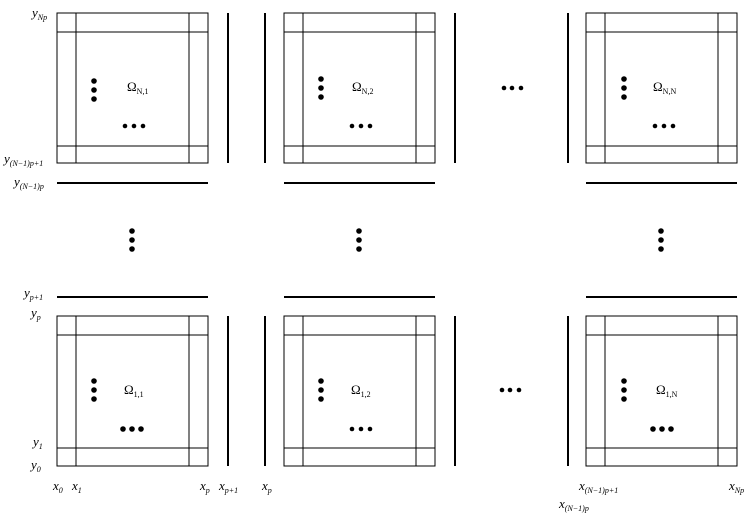 Image resolution: width=751 pixels, height=516 pixels. I want to click on subdomain-label-bottom-right: Ω1,N, so click(667, 390).